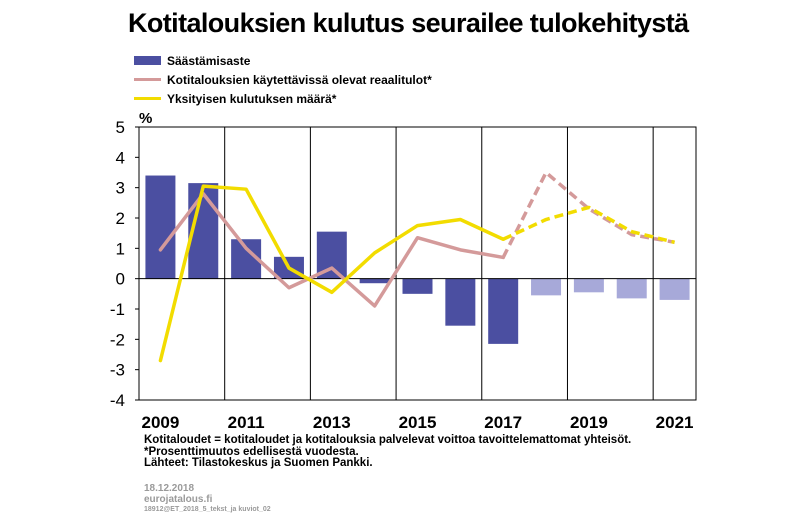 The height and width of the screenshot is (522, 800). I want to click on legend-label-consumption: Yksityisen kulutuksen määrä*, so click(252, 98).